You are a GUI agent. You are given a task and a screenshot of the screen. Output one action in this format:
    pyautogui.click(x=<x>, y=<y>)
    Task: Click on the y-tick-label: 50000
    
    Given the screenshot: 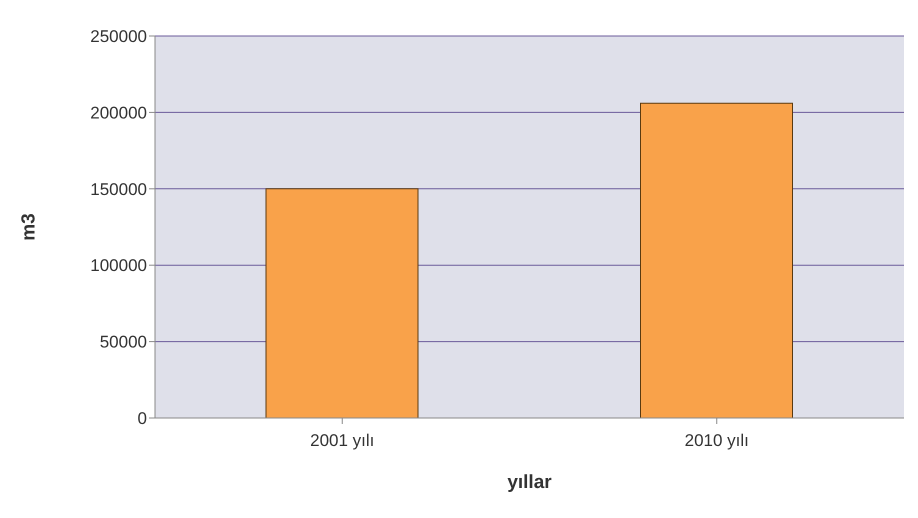 What is the action you would take?
    pyautogui.click(x=123, y=342)
    